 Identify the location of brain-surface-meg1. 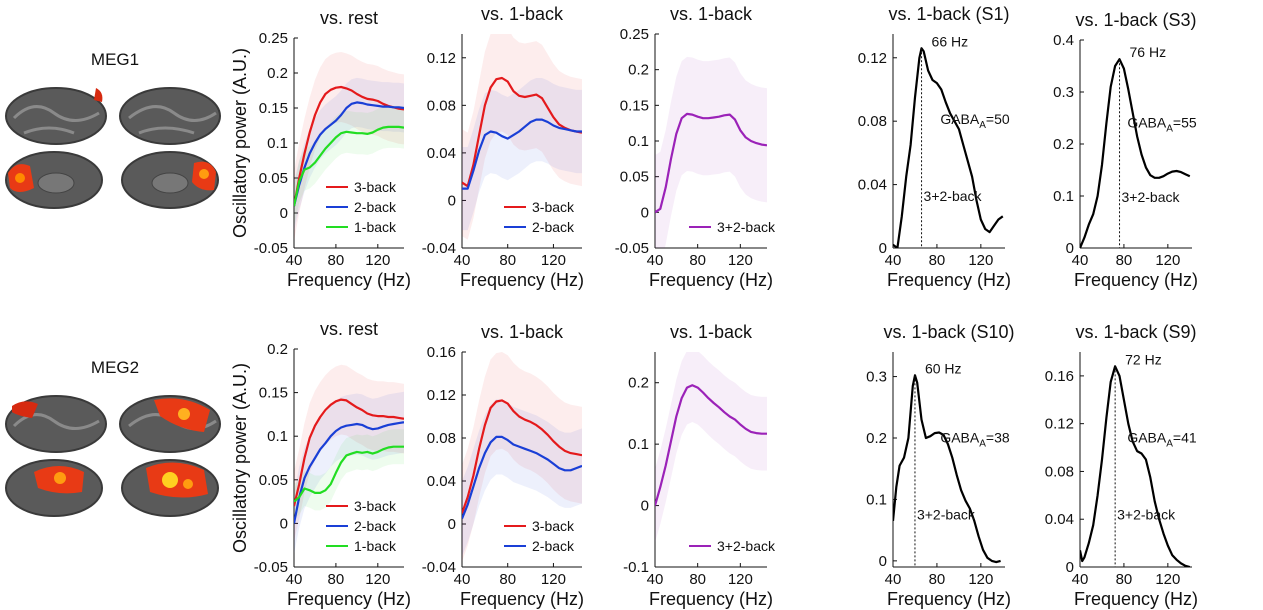
(113, 148).